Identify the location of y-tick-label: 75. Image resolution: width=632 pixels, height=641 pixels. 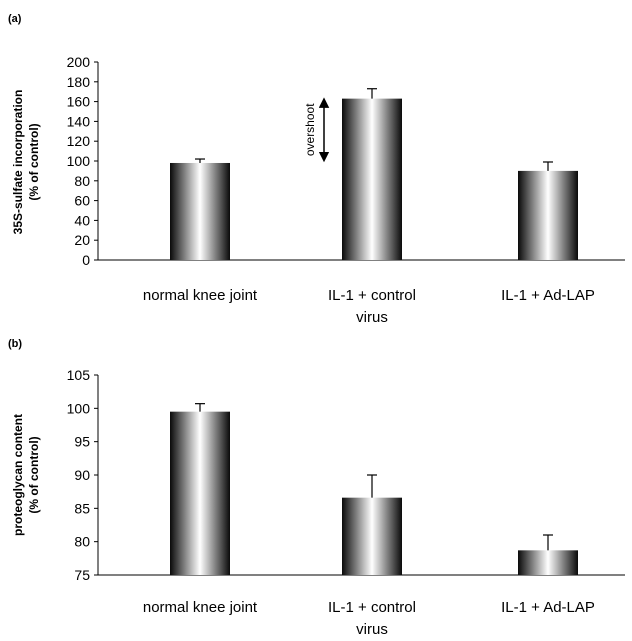
(82, 575).